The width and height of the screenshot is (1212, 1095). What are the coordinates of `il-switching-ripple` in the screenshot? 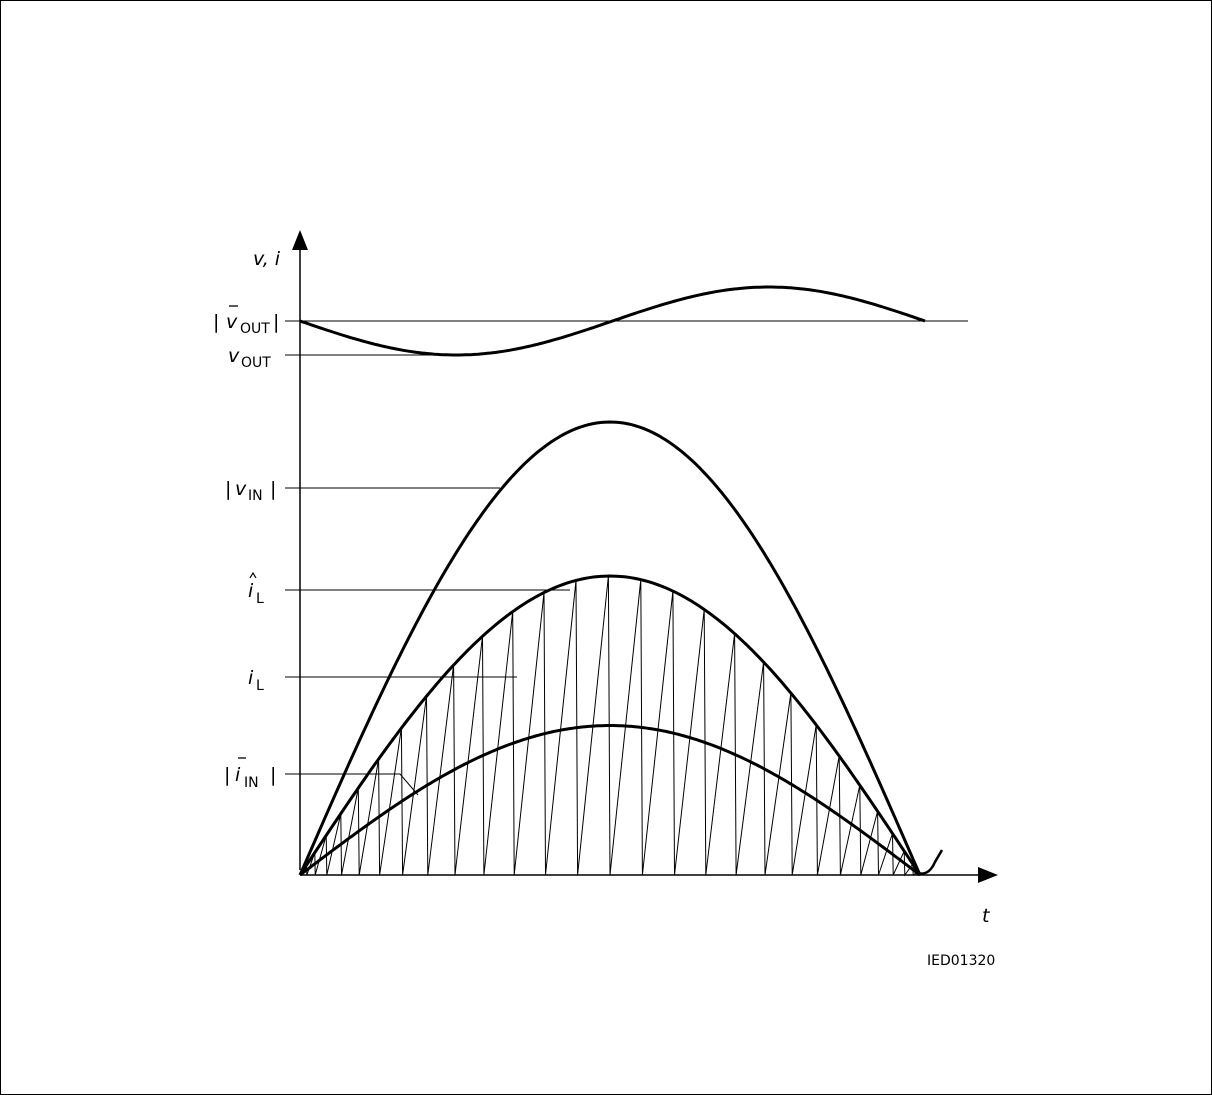 It's located at (610, 726).